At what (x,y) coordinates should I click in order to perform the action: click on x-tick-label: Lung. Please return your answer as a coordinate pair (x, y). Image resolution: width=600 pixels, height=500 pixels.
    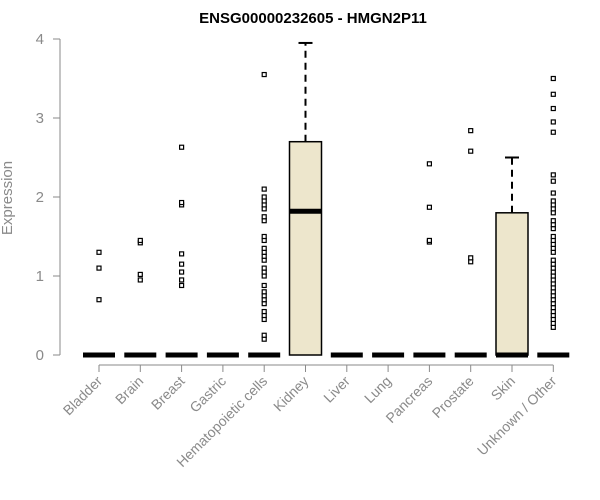
    Looking at the image, I should click on (377, 389).